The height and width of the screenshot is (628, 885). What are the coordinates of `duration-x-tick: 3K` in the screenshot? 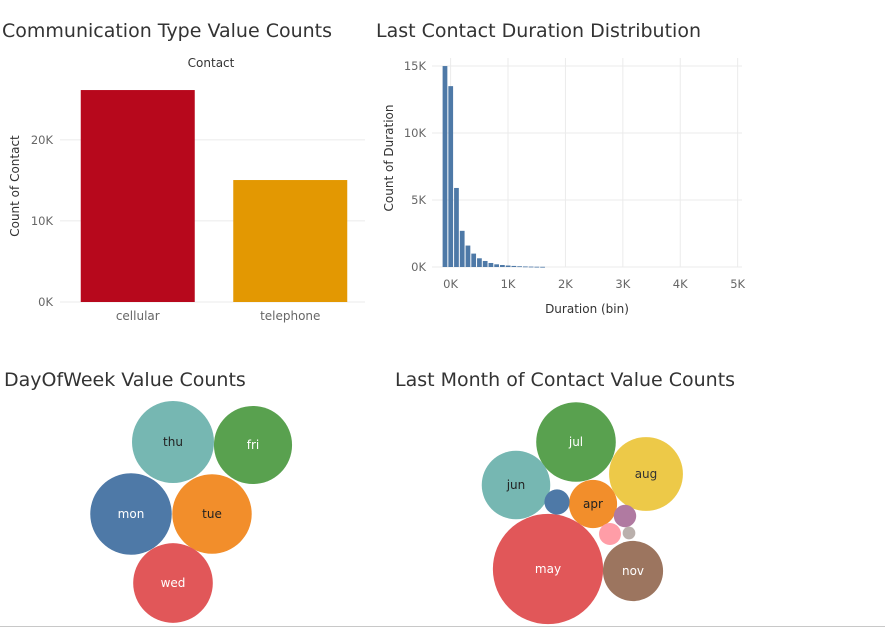 It's located at (622, 284).